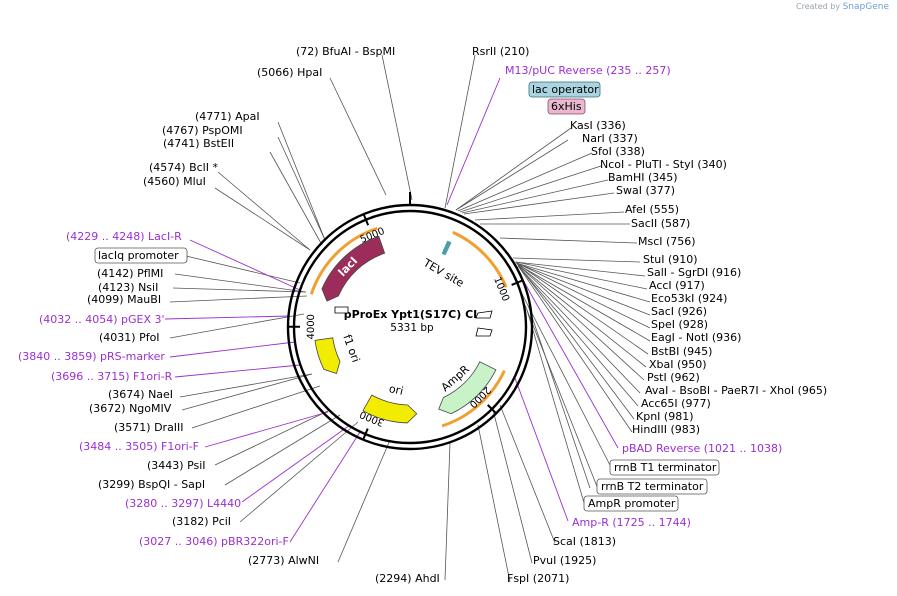  What do you see at coordinates (665, 416) in the screenshot?
I see `enzyme-label: KpnI (981)` at bounding box center [665, 416].